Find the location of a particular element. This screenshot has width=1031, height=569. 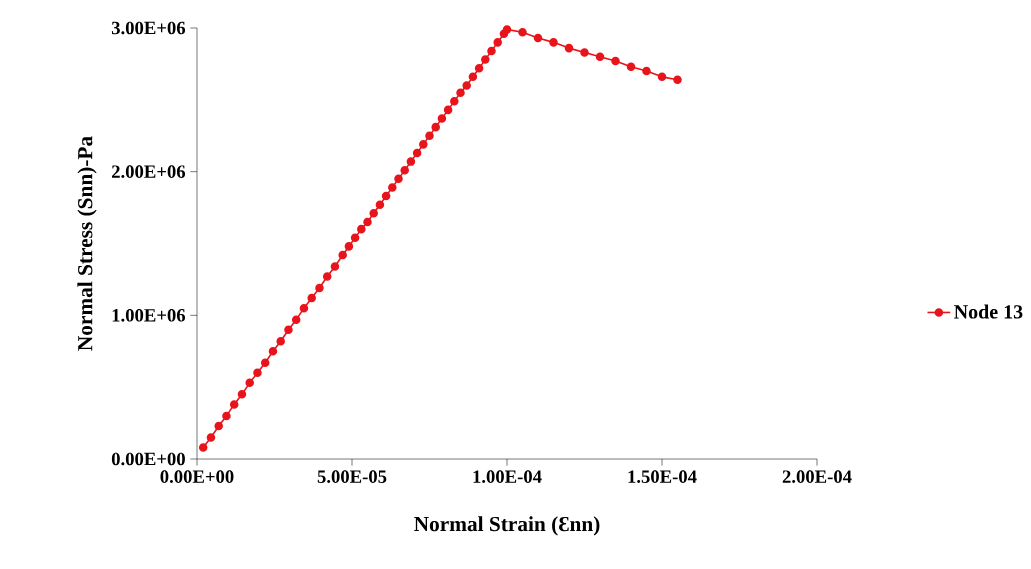

legend-label: Node 13 is located at coordinates (988, 311).